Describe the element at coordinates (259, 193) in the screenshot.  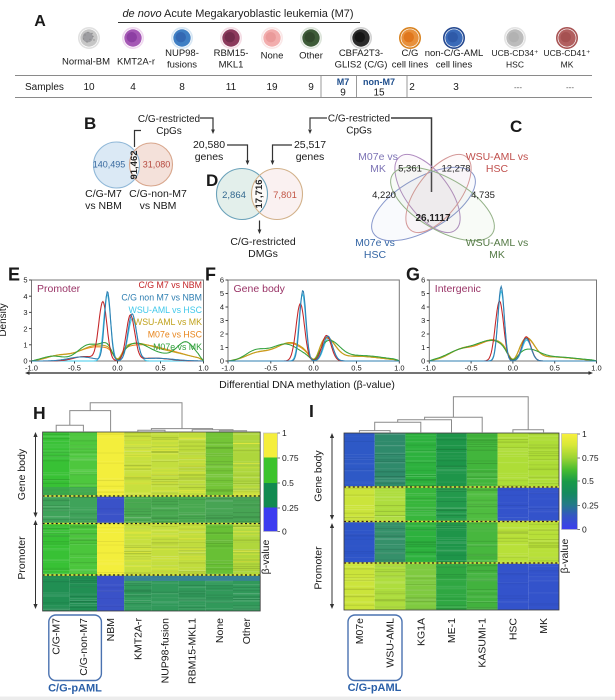
I see `svg-text: 17,716` at that location.